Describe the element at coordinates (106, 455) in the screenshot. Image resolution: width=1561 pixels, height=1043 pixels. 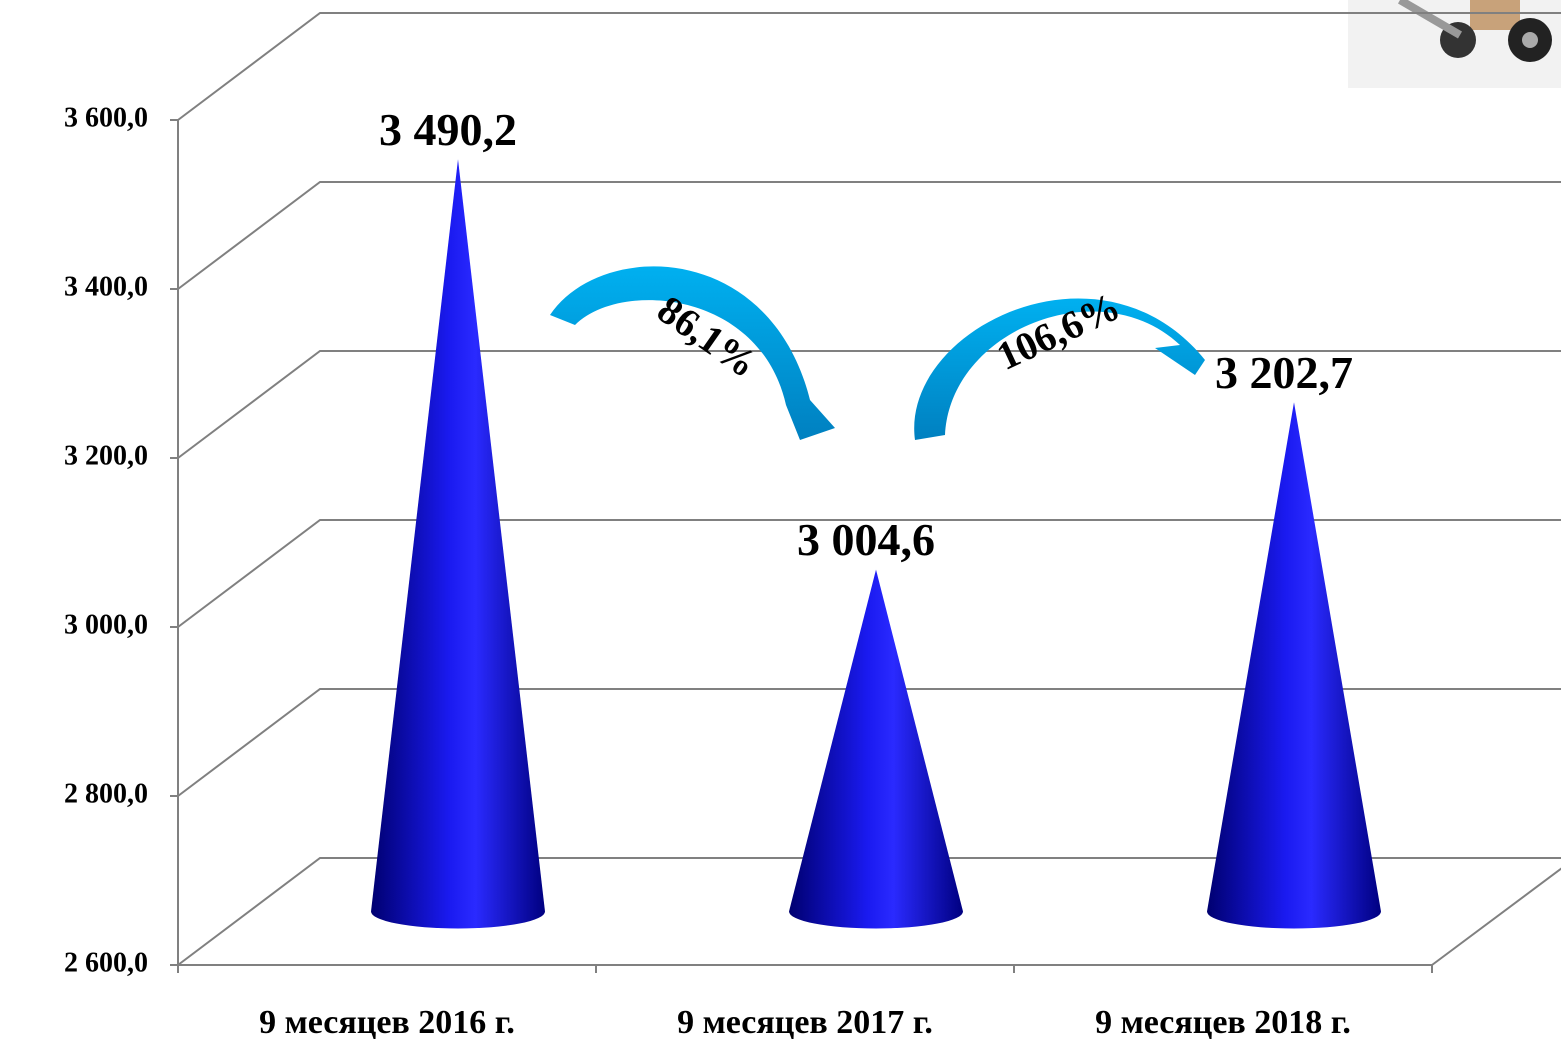
I see `y-tick-label: 3 200,0` at that location.